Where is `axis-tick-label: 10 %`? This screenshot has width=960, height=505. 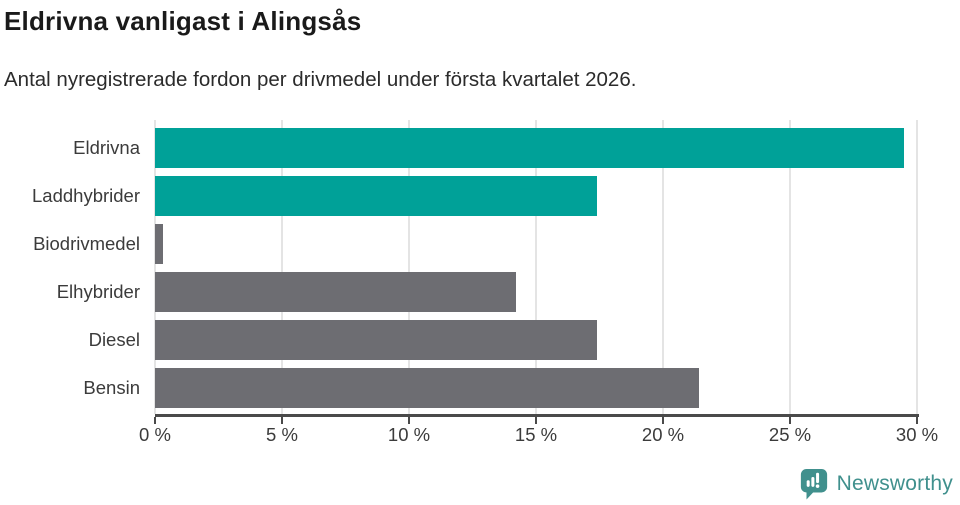
axis-tick-label: 10 % is located at coordinates (409, 434).